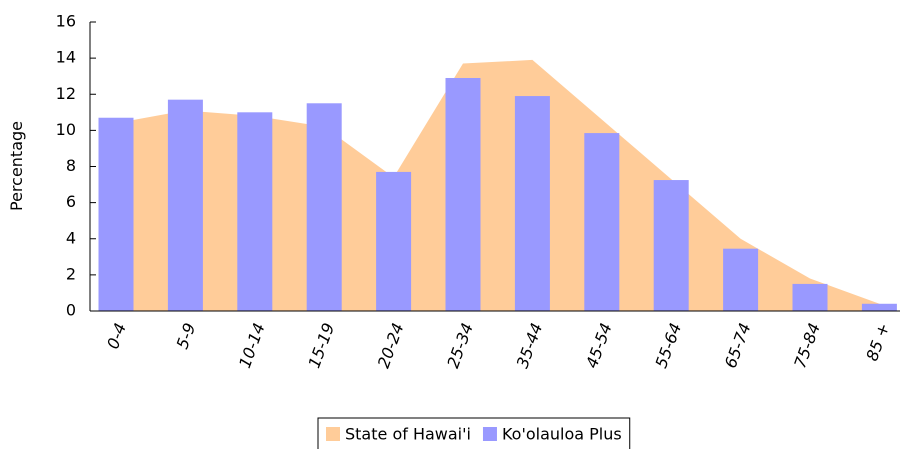  I want to click on x-tick-label: 65-74, so click(738, 345).